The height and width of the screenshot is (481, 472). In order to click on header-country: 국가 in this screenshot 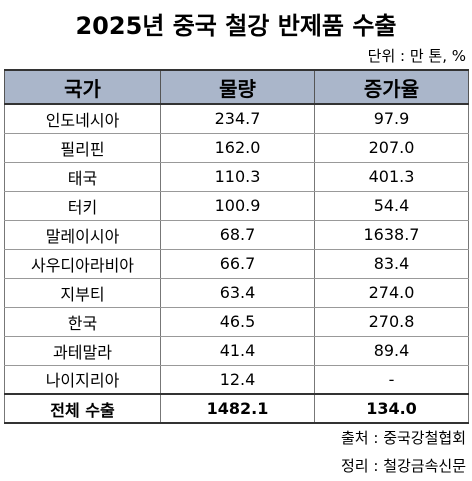, I will do `click(82, 87)`.